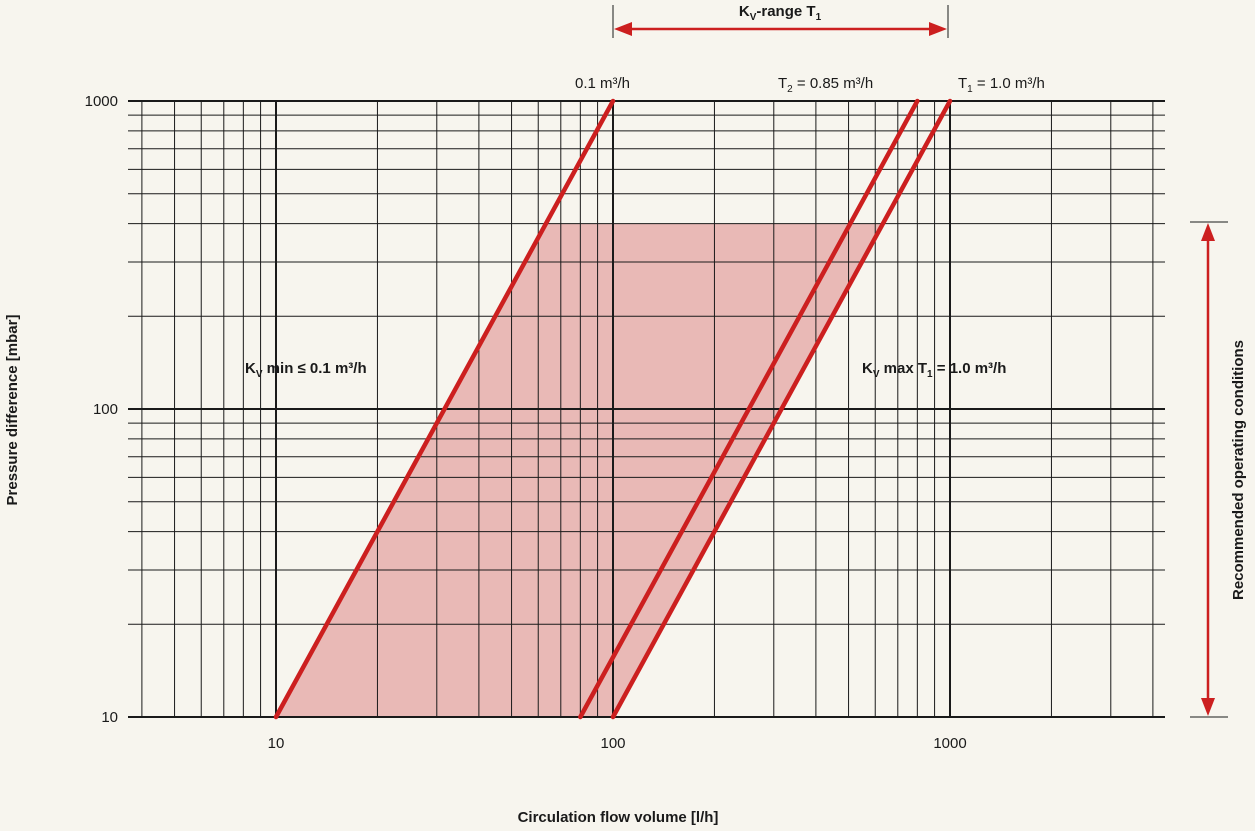 The height and width of the screenshot is (831, 1255). What do you see at coordinates (825, 85) in the screenshot?
I see `line-label-t2: T2 = 0.85 m³/h` at bounding box center [825, 85].